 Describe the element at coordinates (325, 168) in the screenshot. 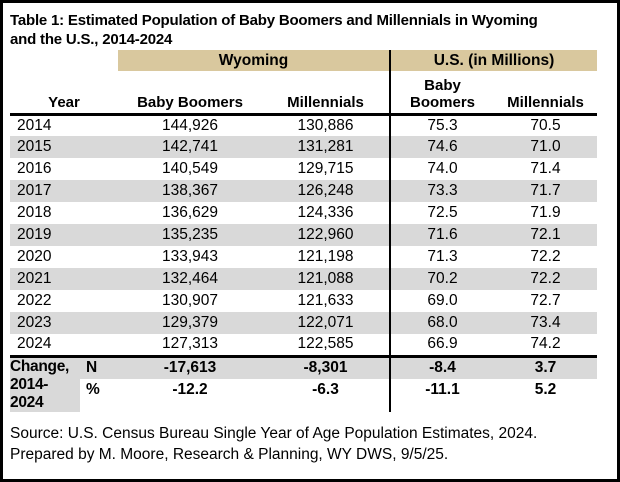

I see `wy-millennials-cell: 129,715` at that location.